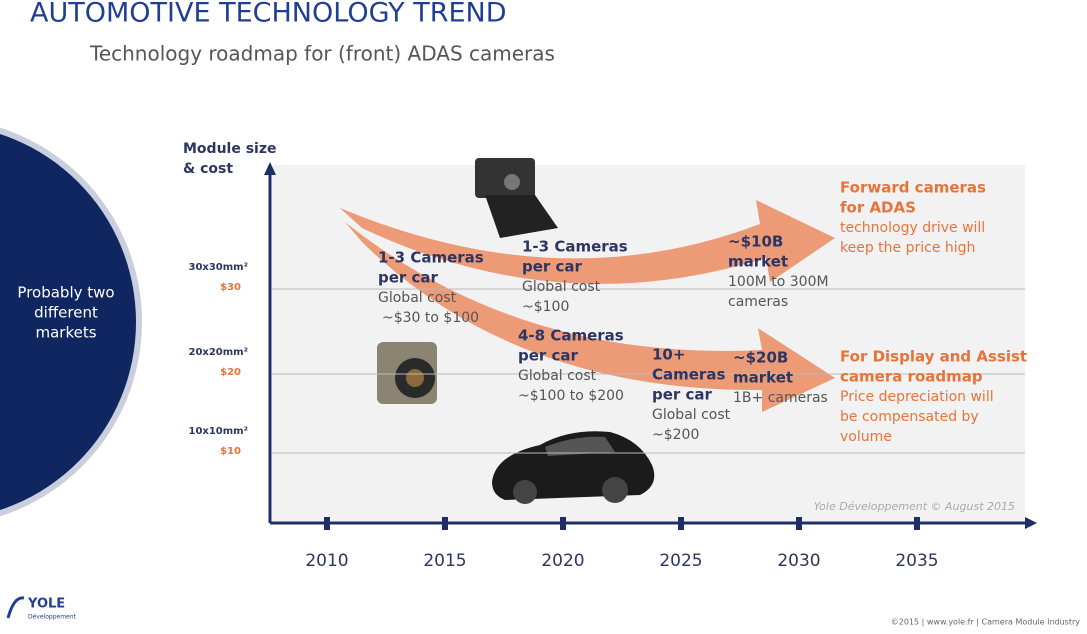  I want to click on annotation-body: ~$30 to $100, so click(430, 318).